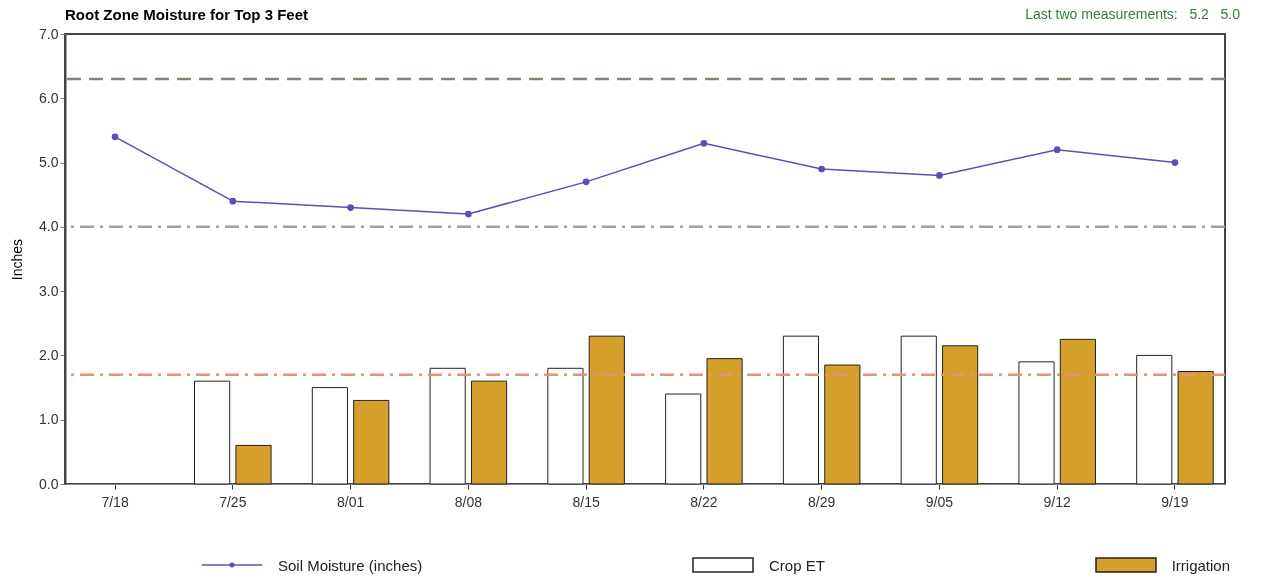  I want to click on y-tick-label: 2.0, so click(49, 354).